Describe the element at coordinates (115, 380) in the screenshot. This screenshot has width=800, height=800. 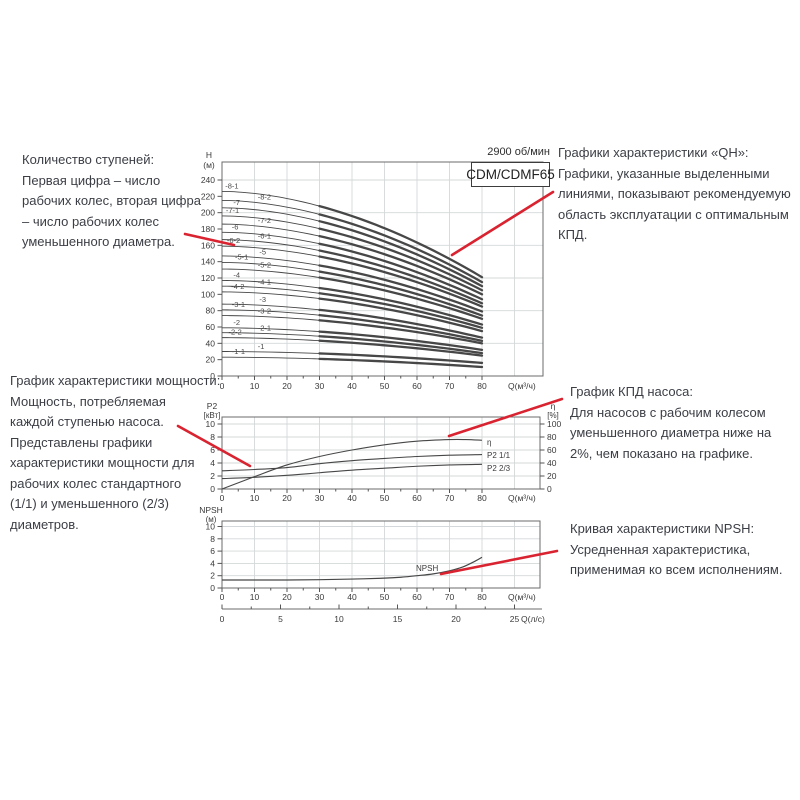
I see `note-power-title: График характеристики мощности:` at that location.